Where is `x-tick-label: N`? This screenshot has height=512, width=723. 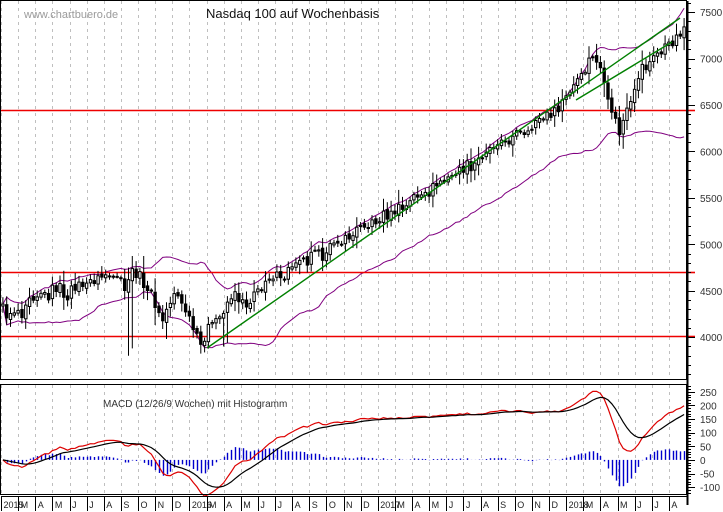
x-tick-label: N is located at coordinates (161, 505).